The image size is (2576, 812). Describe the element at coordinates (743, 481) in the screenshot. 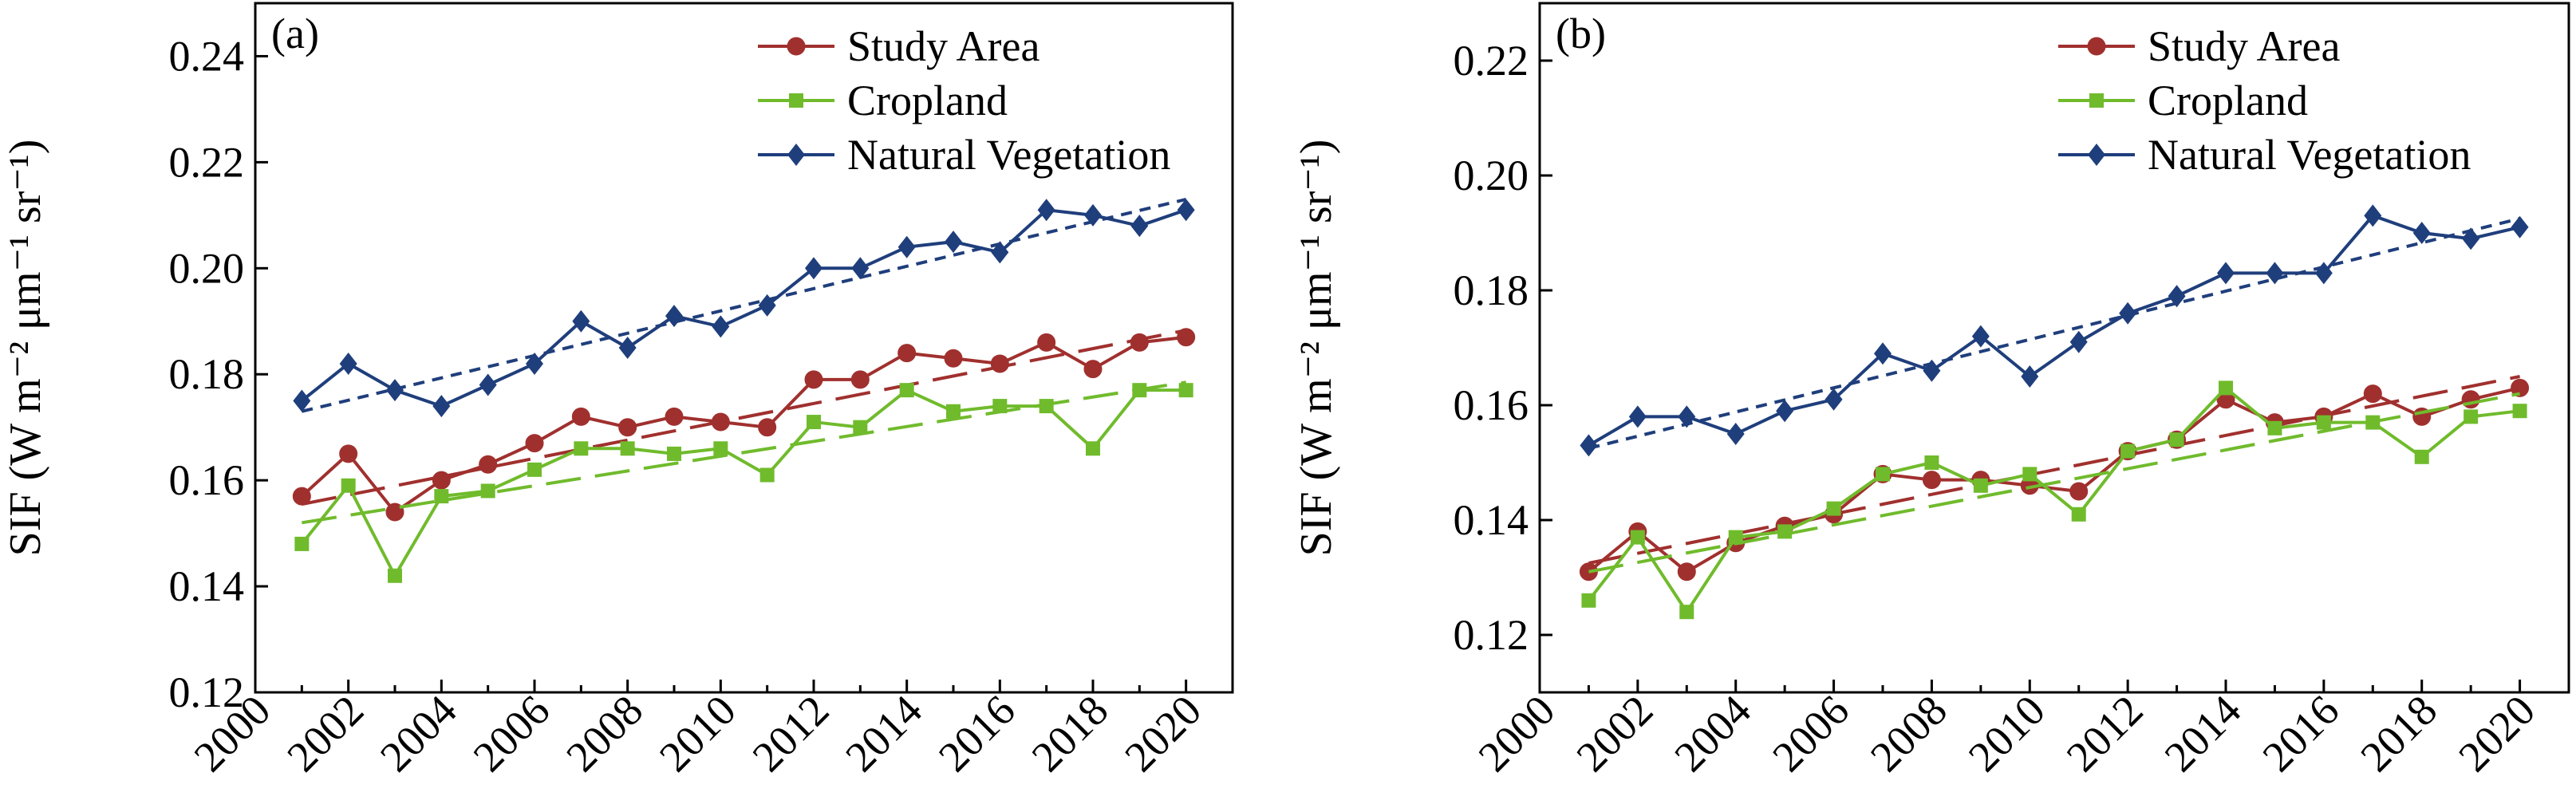

I see `series-cropland` at that location.